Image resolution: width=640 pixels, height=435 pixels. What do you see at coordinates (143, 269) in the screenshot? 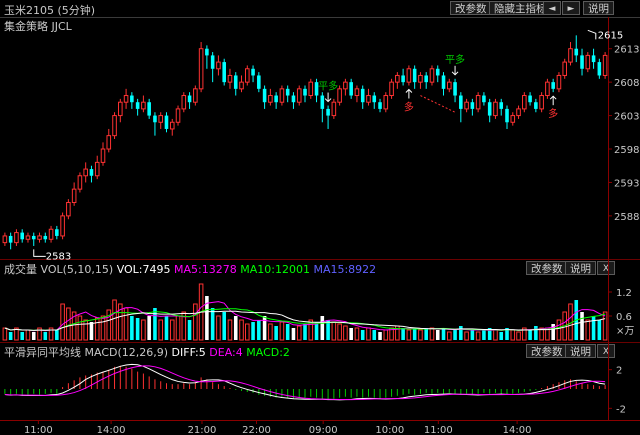
I see `vol-value: VOL:7495` at bounding box center [143, 269].